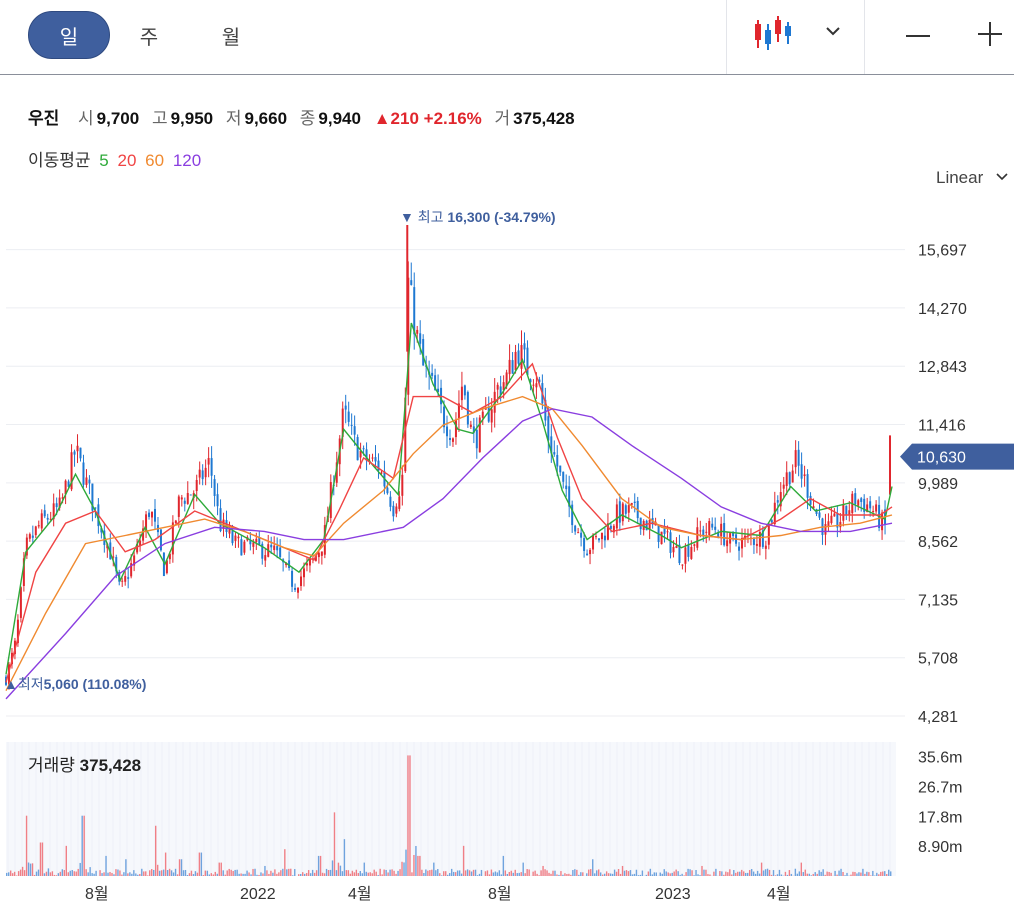 The width and height of the screenshot is (1014, 923). I want to click on ma-label: 이동평균, so click(59, 160).